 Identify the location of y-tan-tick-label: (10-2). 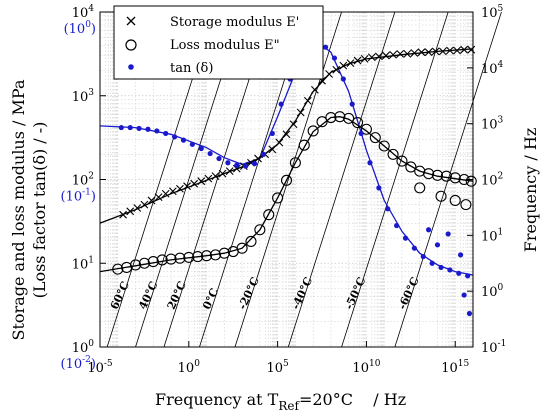
(78, 363).